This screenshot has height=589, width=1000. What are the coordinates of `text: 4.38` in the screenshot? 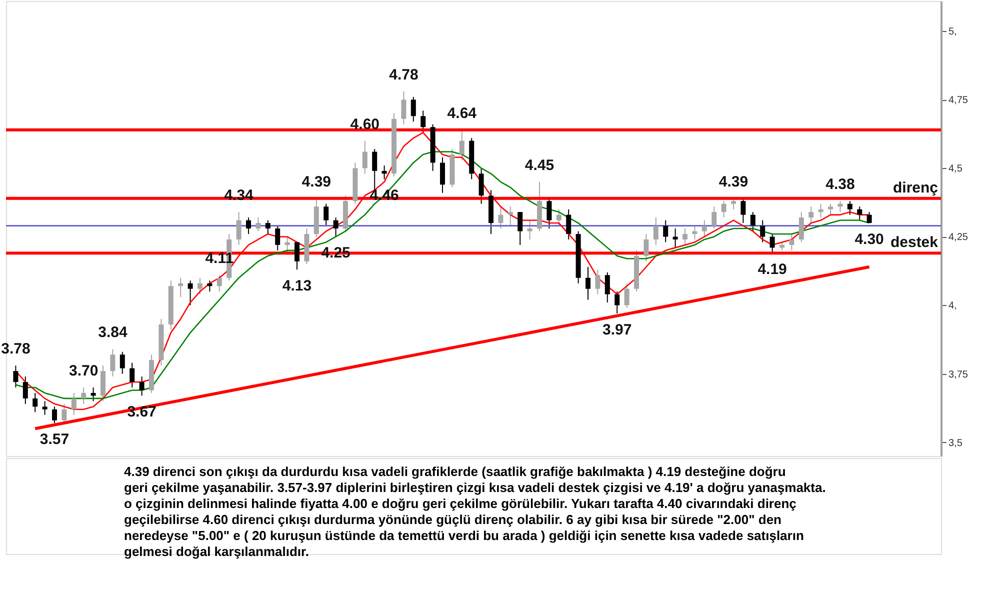 It's located at (840, 185).